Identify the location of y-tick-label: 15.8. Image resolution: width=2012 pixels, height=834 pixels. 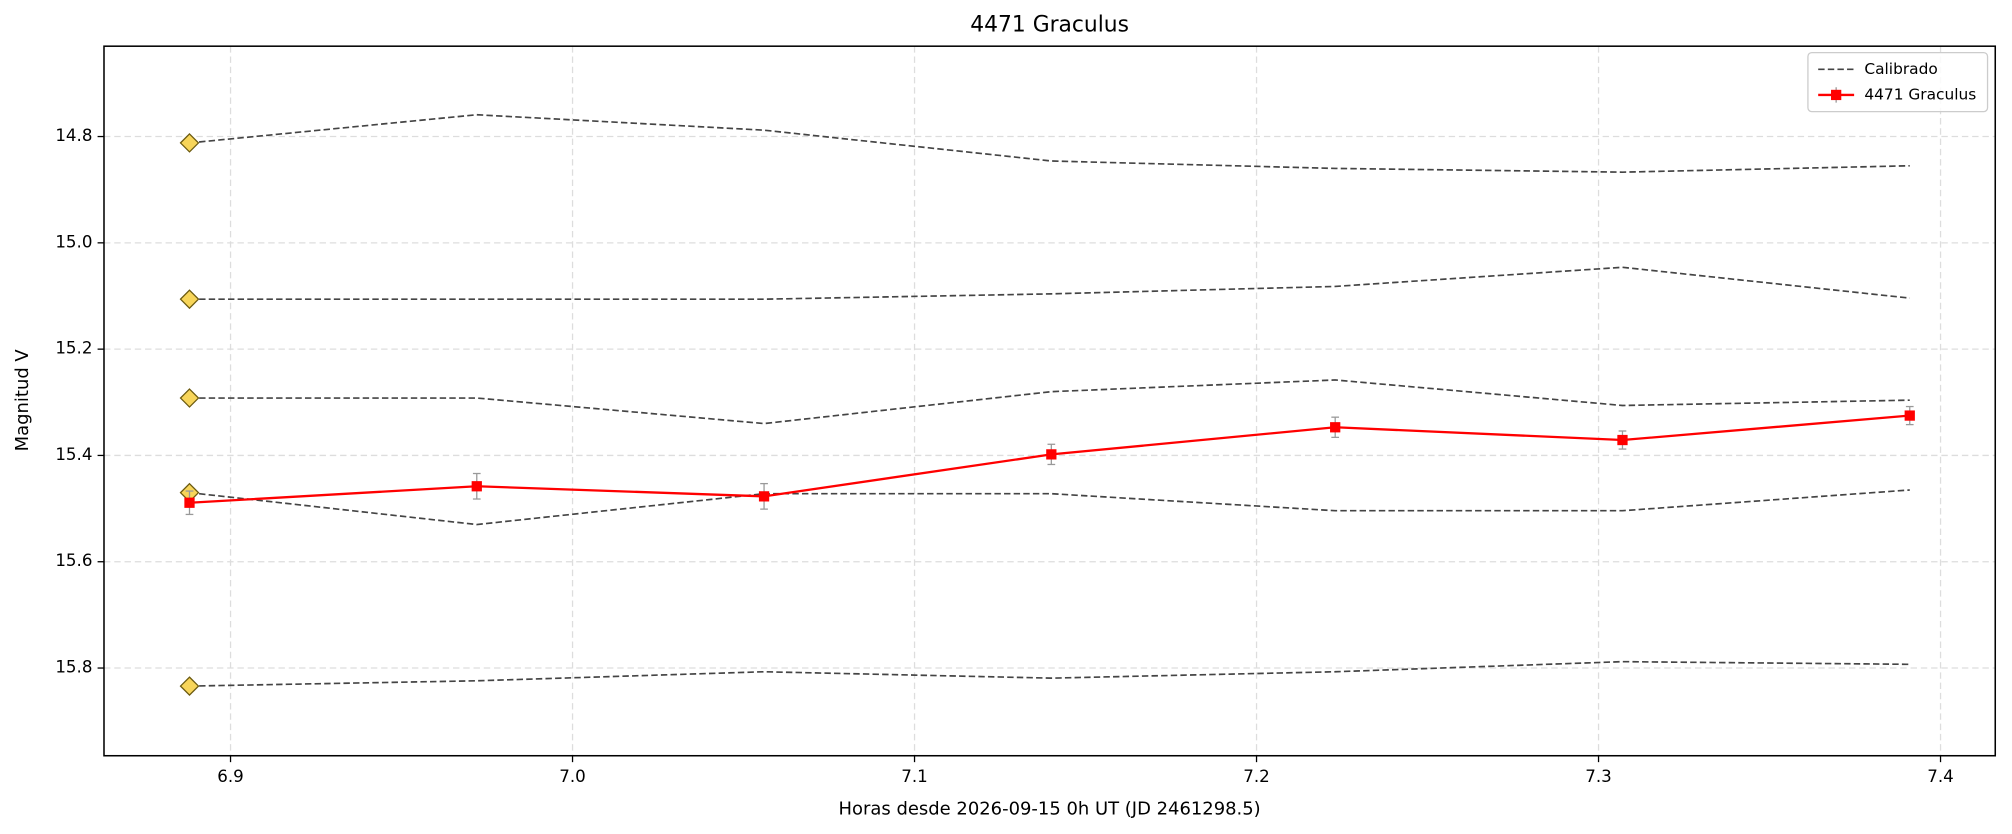
(73, 667).